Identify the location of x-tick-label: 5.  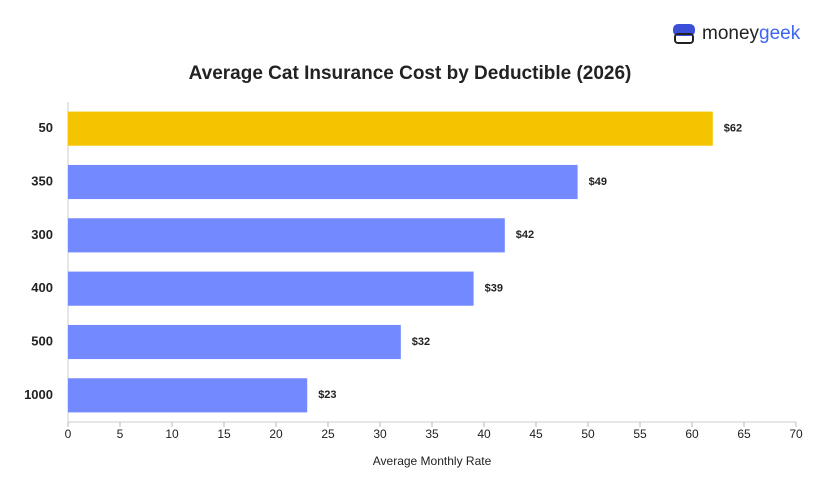
(120, 434).